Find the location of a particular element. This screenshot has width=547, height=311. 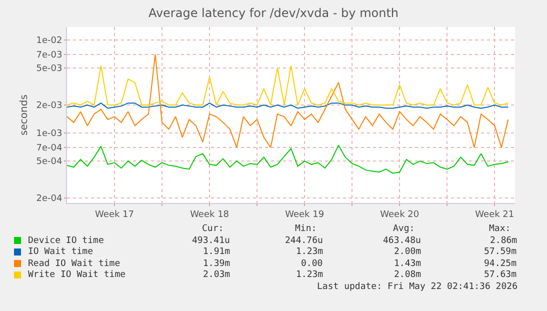

text: 1.43m is located at coordinates (408, 264).